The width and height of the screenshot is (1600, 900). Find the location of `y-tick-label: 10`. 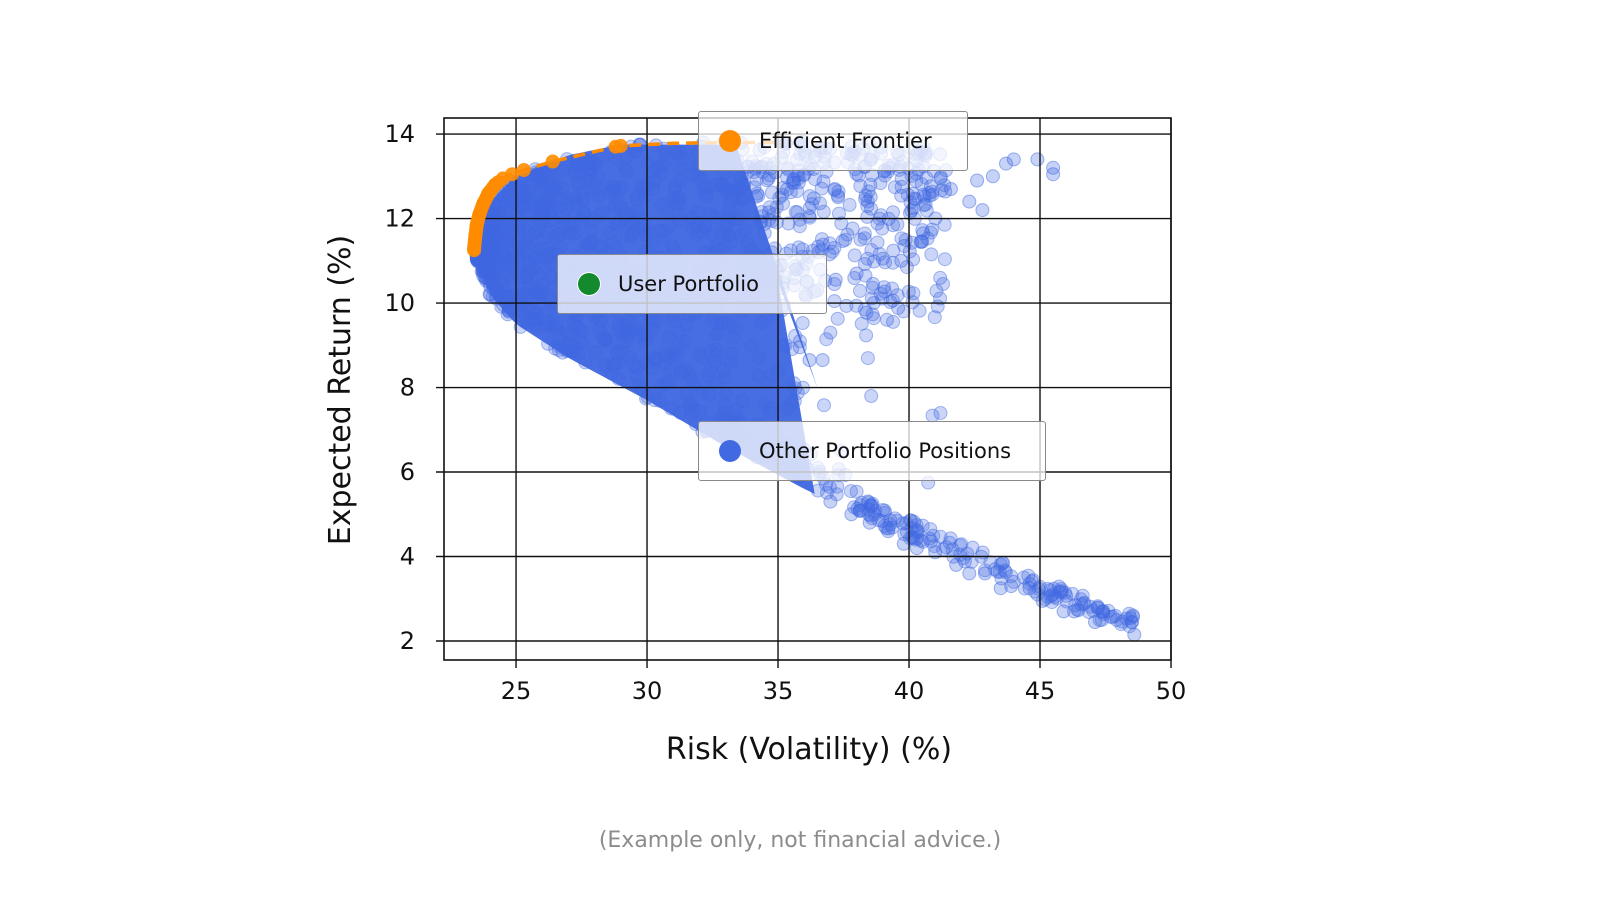

y-tick-label: 10 is located at coordinates (399, 303).